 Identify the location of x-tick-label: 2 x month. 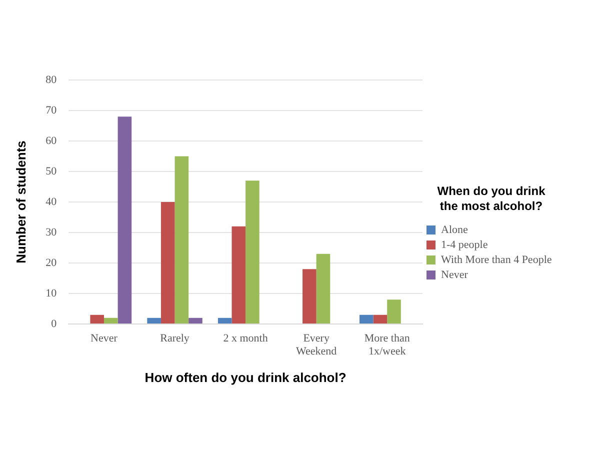
(245, 338).